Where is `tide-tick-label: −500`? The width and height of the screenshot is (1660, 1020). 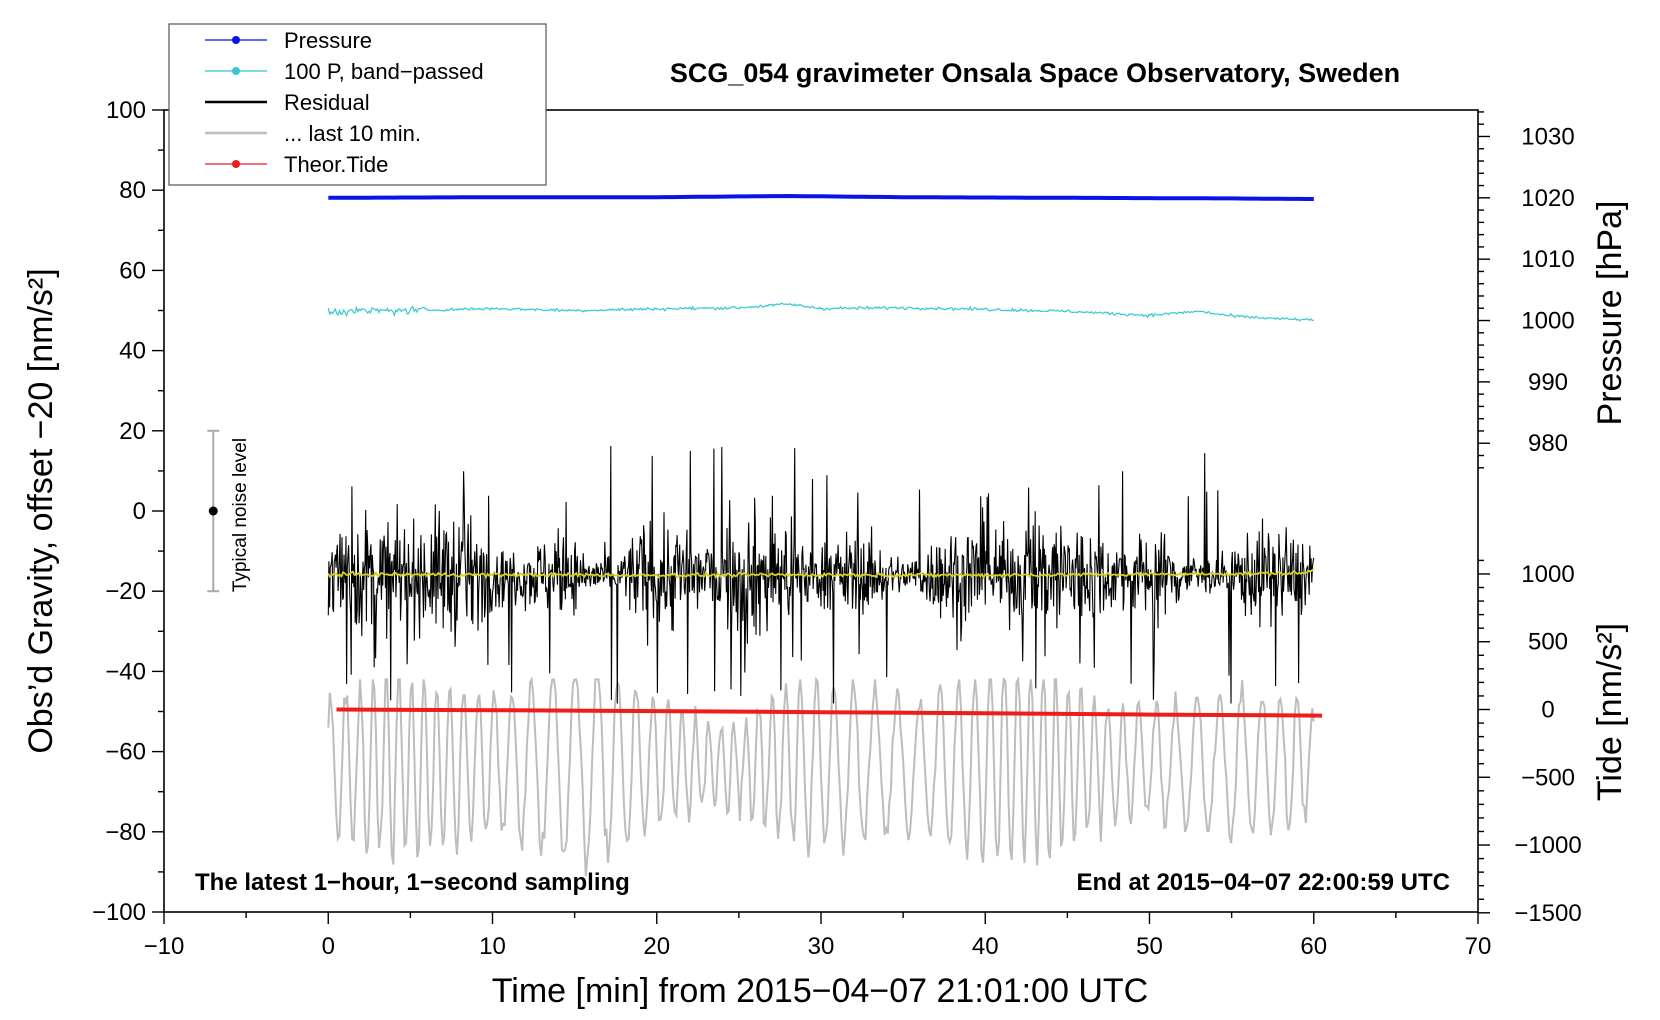
tide-tick-label: −500 is located at coordinates (1548, 777).